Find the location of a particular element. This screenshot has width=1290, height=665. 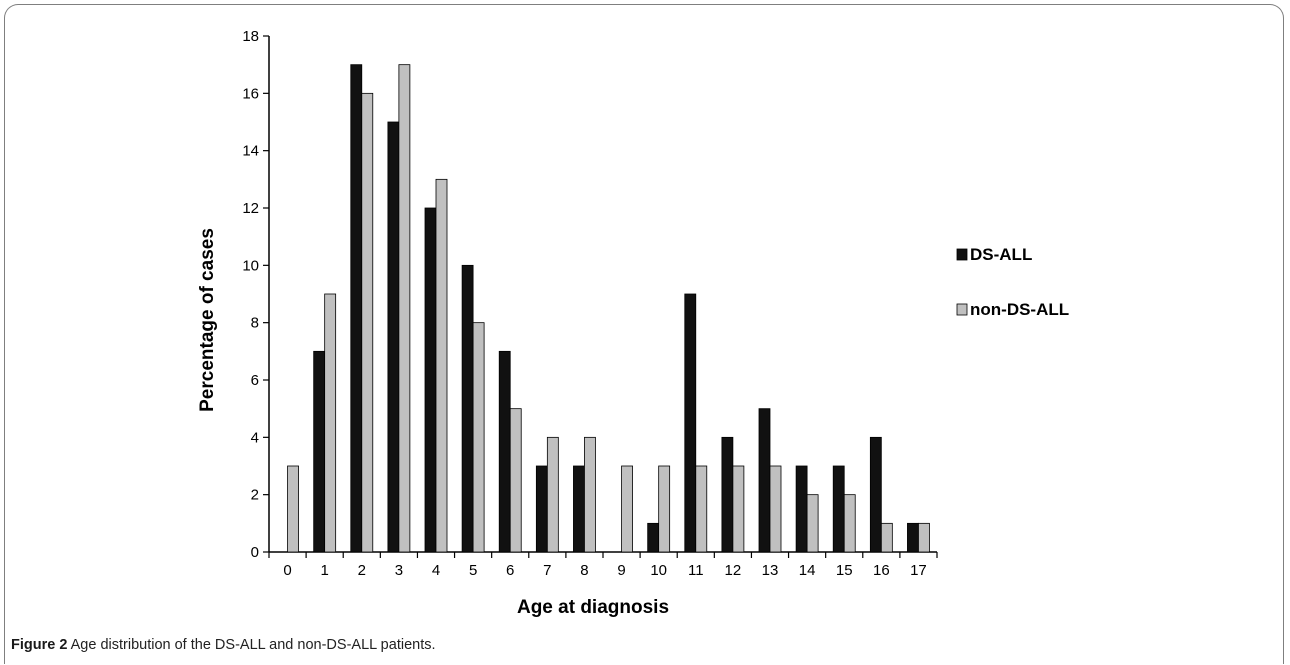

y-tick-label: 8 is located at coordinates (255, 323).